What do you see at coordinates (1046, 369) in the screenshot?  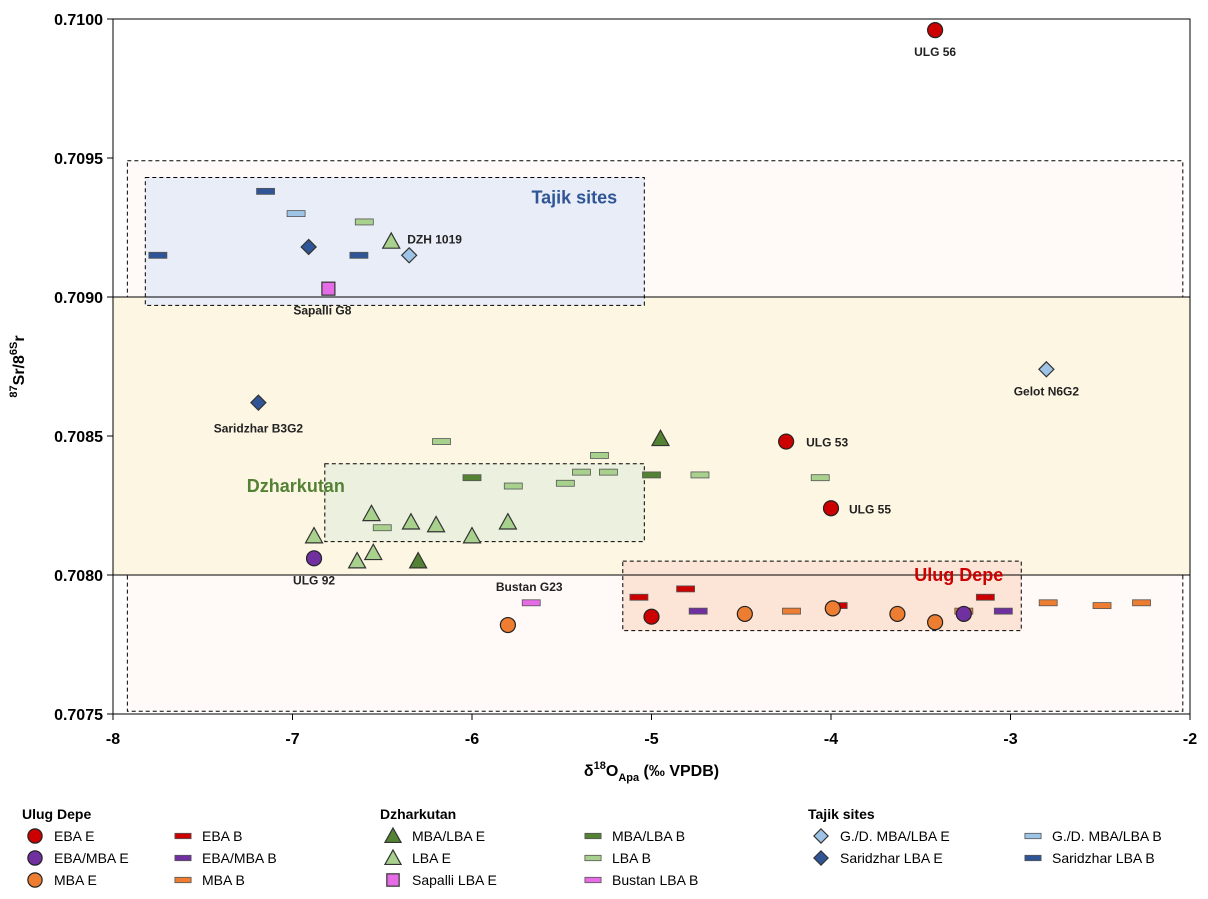 I see `point-g-d-mba-lba-e` at bounding box center [1046, 369].